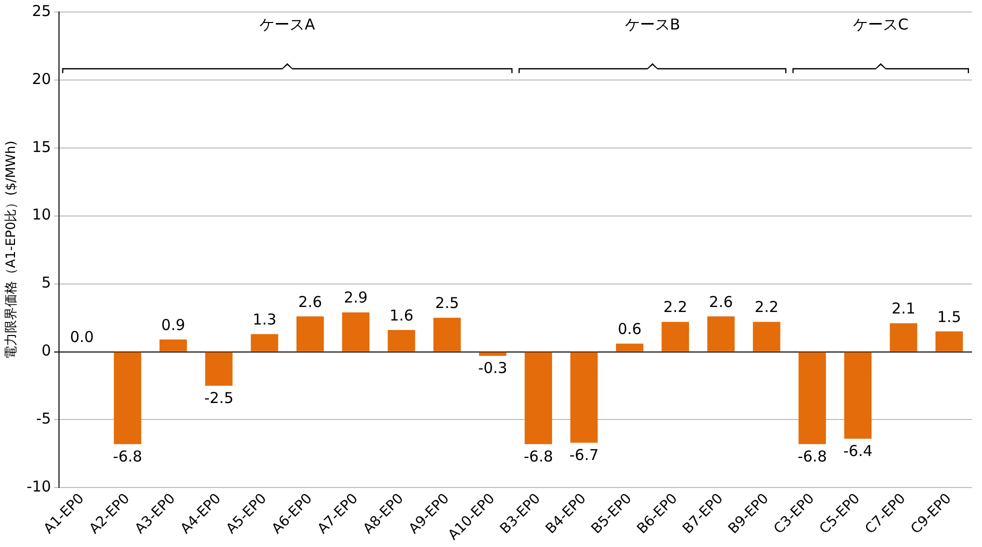 This screenshot has width=982, height=547. Describe the element at coordinates (39, 487) in the screenshot. I see `y-tick-label: -10` at that location.